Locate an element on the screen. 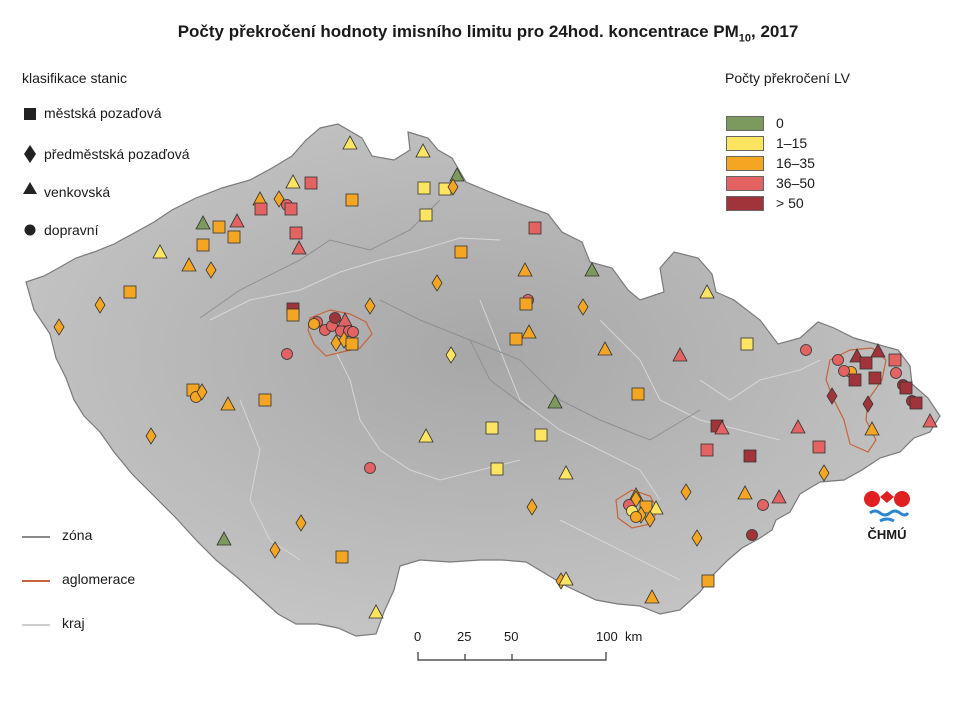 This screenshot has height=714, width=976. legend-swatch-label: 16–35 is located at coordinates (795, 163).